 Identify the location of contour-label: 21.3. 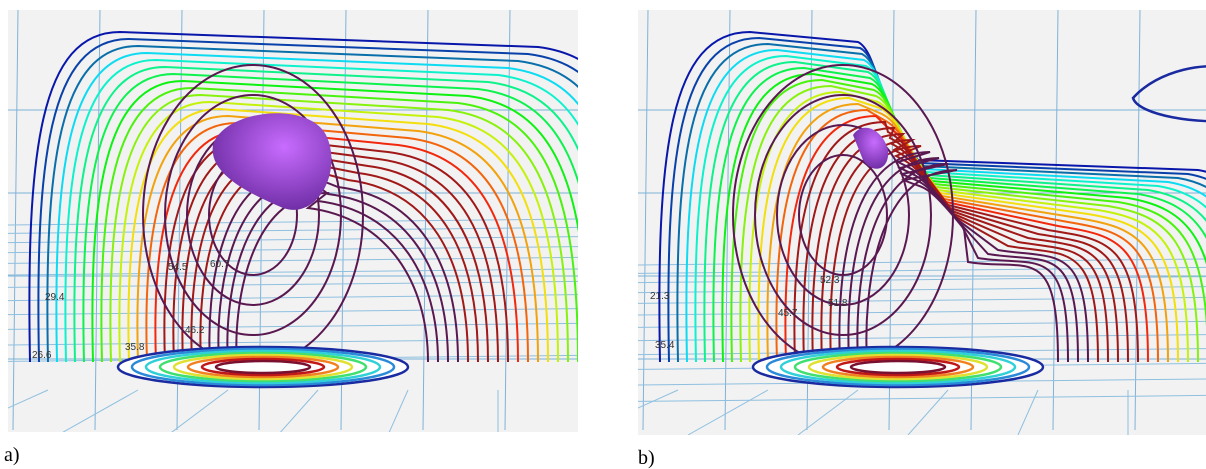
(660, 296).